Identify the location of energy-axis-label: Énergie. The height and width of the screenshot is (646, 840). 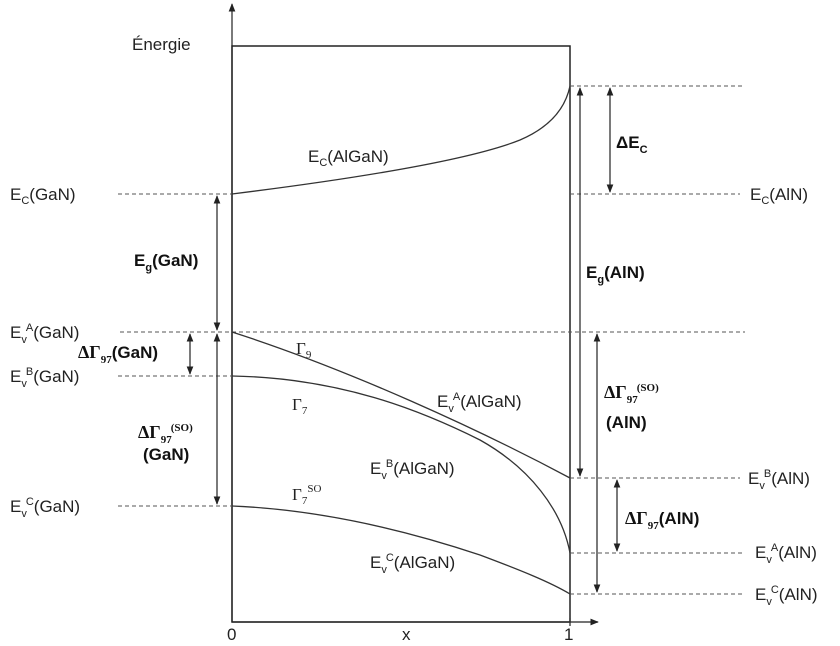
(161, 44).